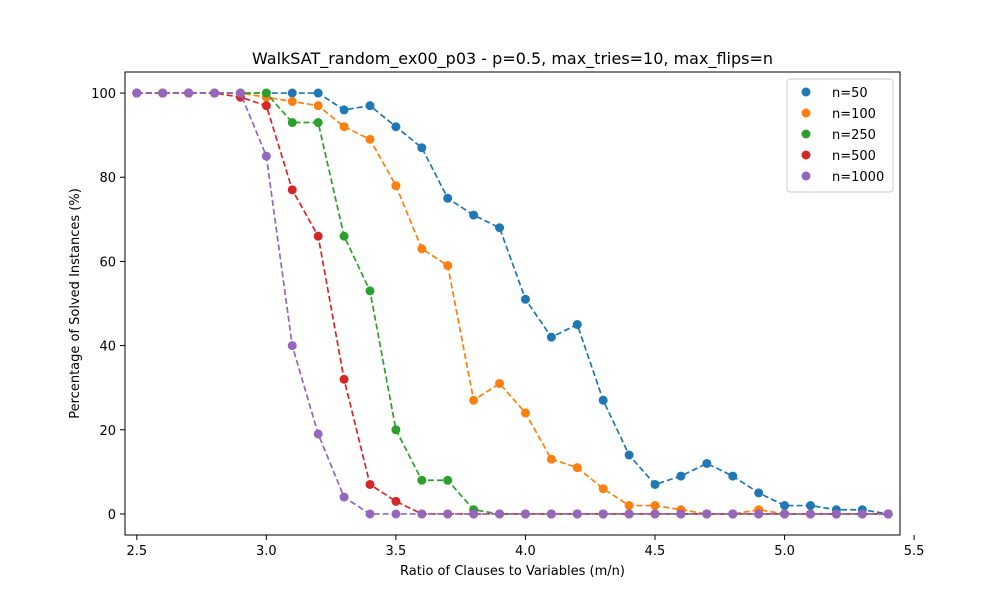 Image resolution: width=1000 pixels, height=600 pixels. Describe the element at coordinates (854, 135) in the screenshot. I see `legend-label: n=250` at that location.